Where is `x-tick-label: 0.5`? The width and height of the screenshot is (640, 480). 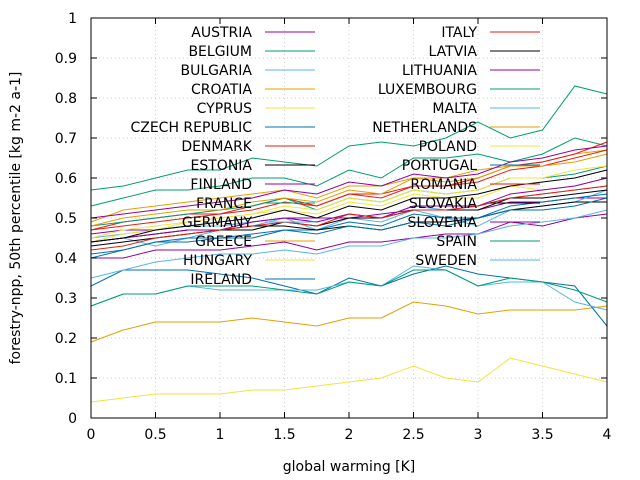 x-tick-label: 0.5 is located at coordinates (155, 435).